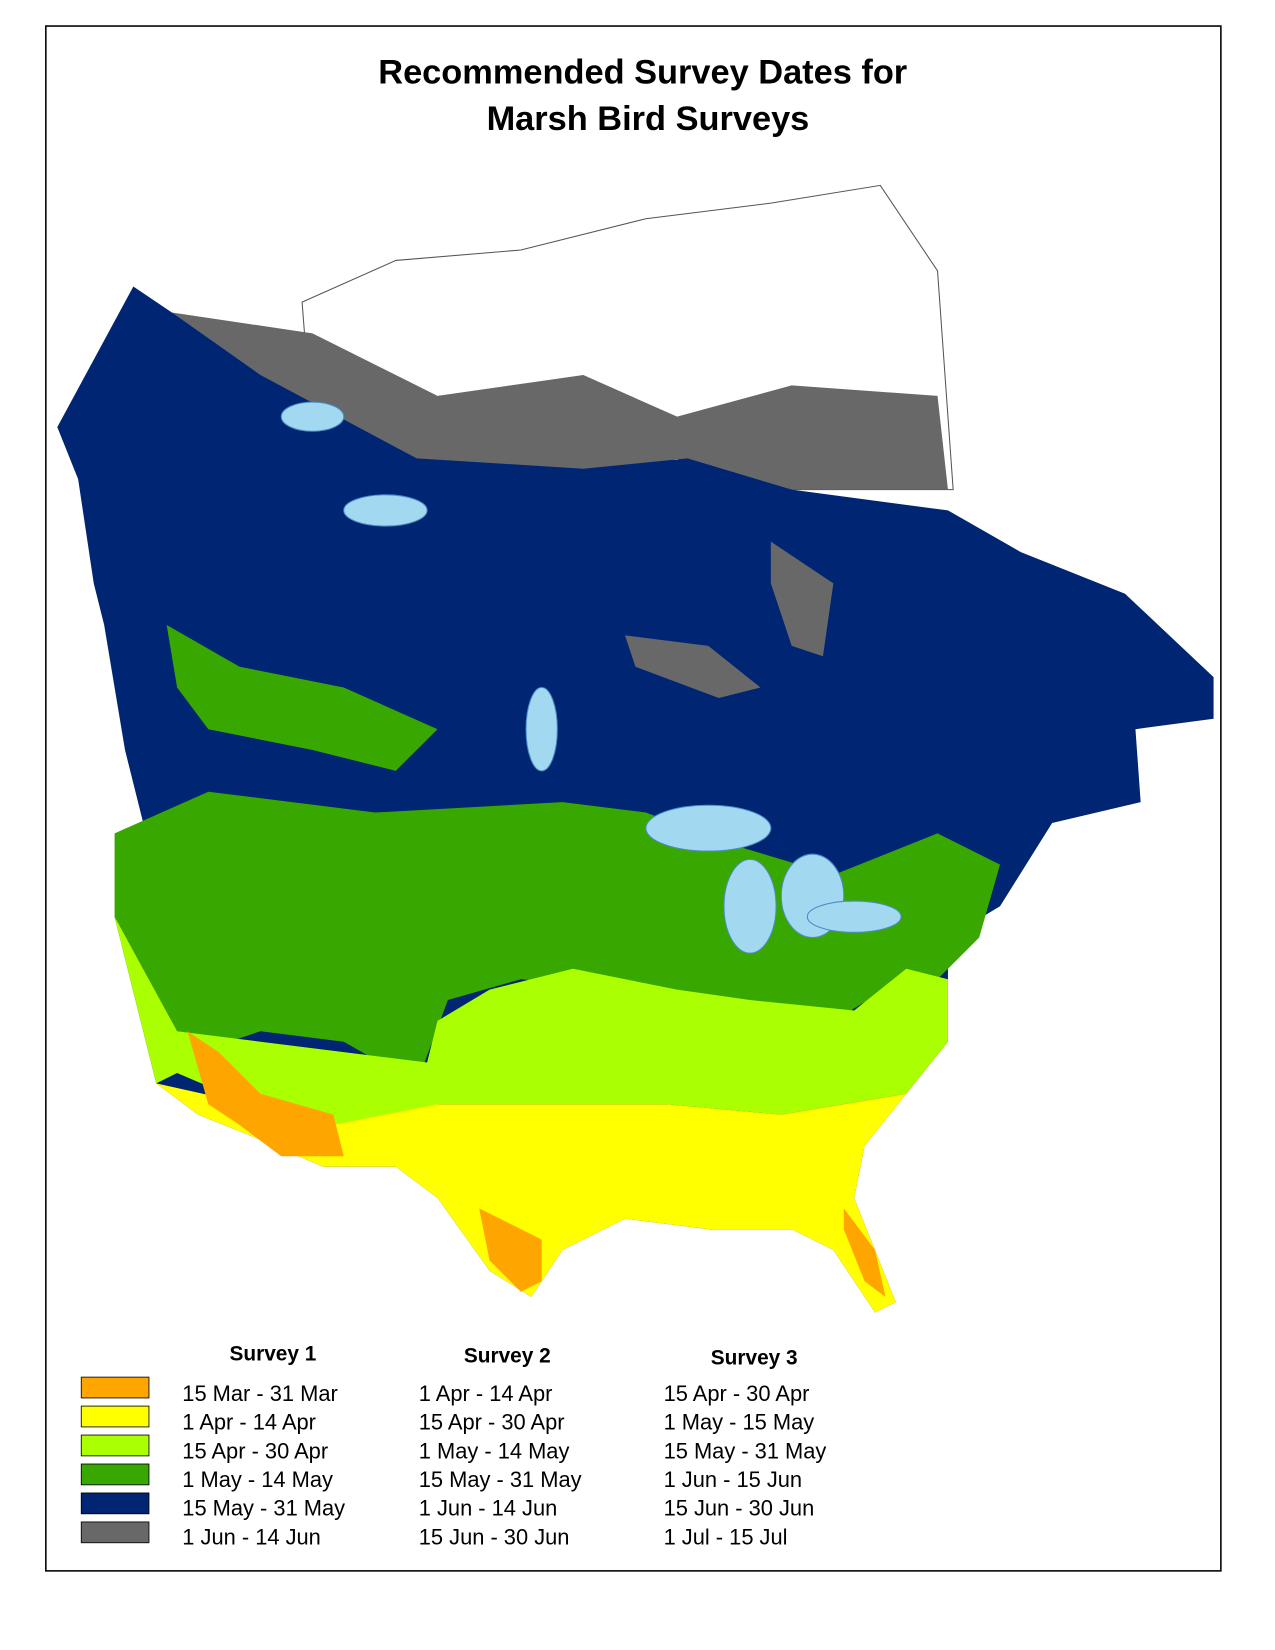 This screenshot has height=1650, width=1275. I want to click on survey-heading: Survey 3, so click(754, 1358).